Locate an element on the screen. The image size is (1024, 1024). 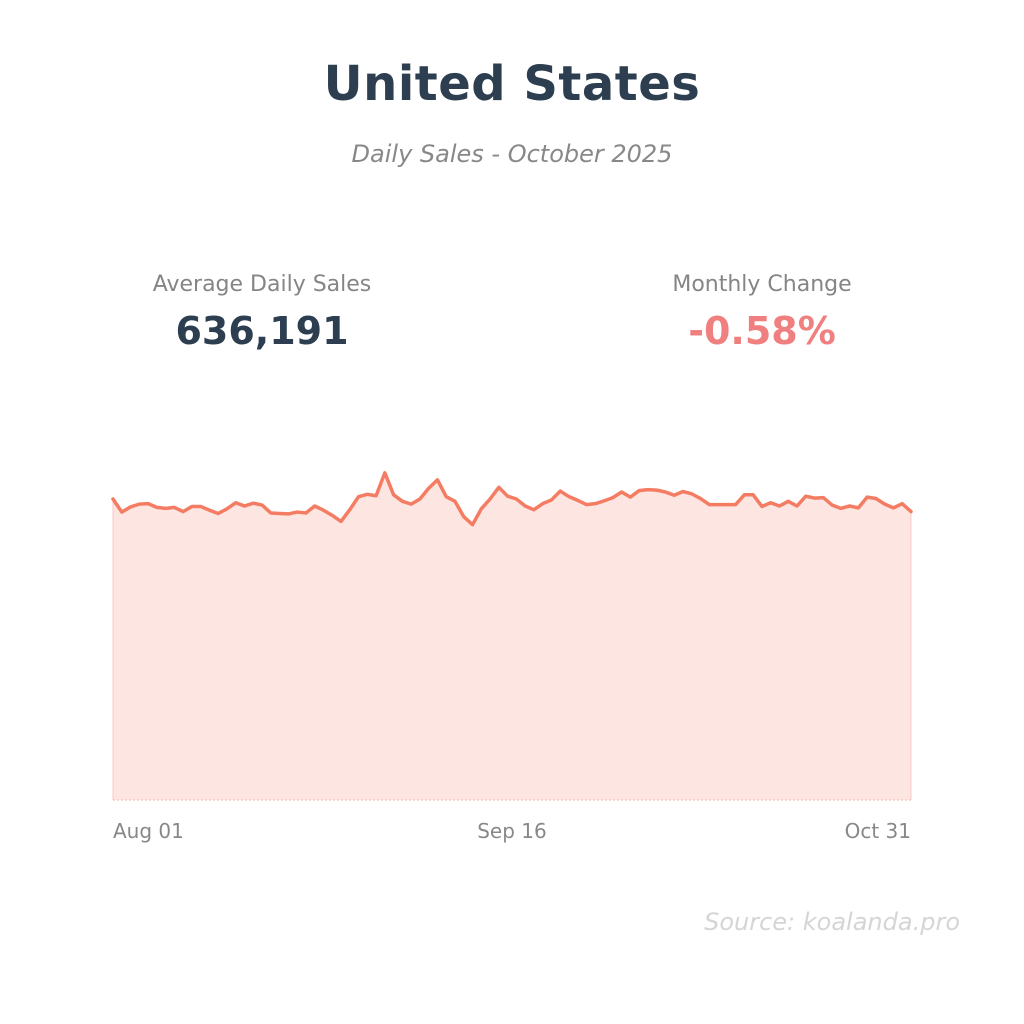
source-credit: Source: koalanda.pro is located at coordinates (832, 922).